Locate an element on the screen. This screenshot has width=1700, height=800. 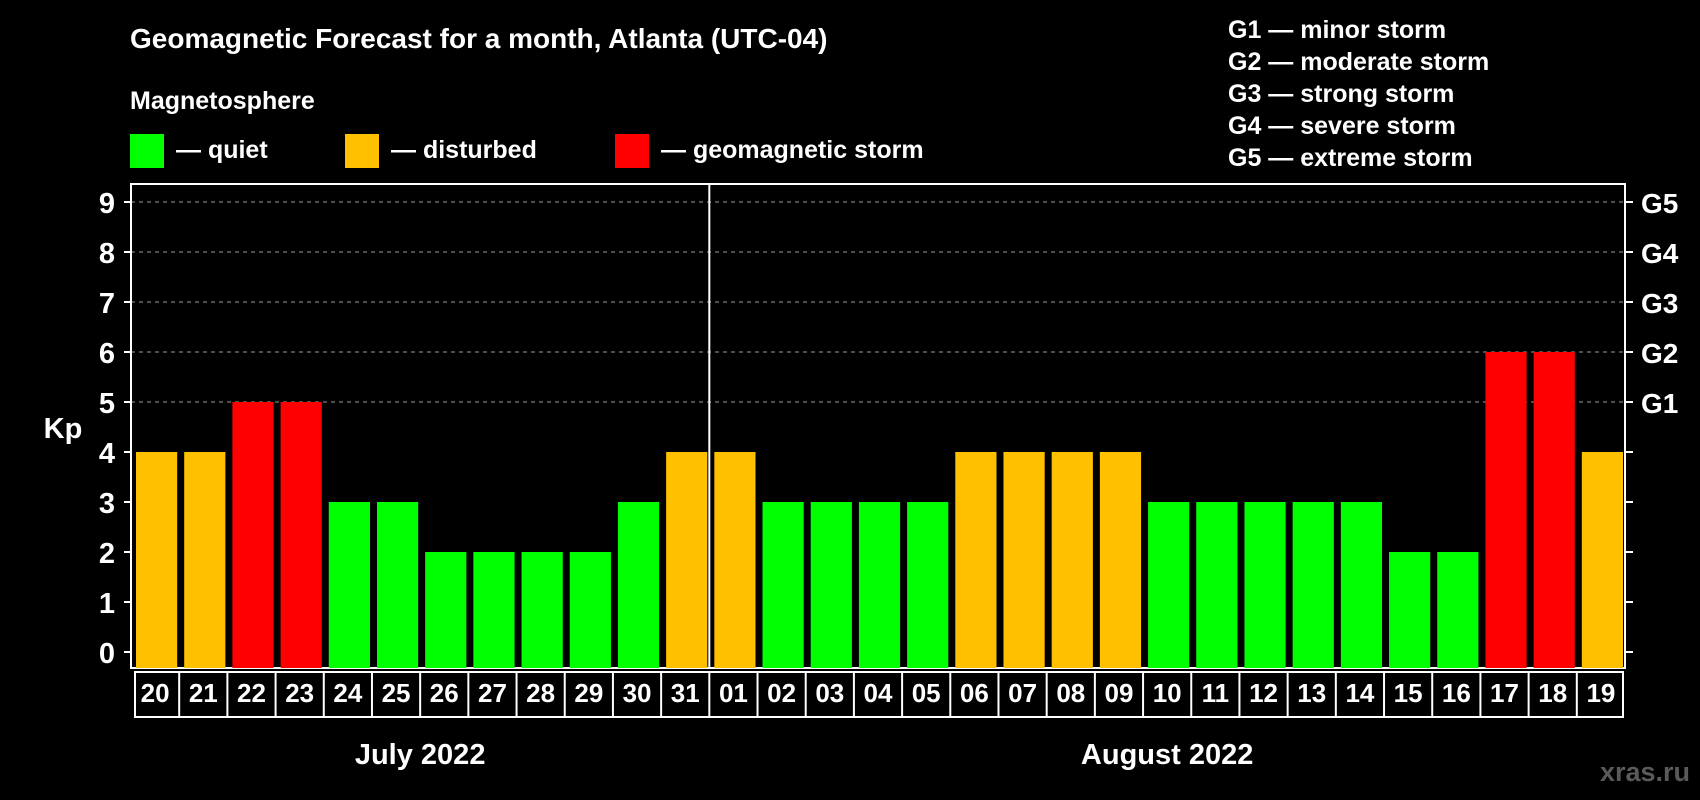
storm-scale-item: G5 — extreme storm is located at coordinates (1350, 158).